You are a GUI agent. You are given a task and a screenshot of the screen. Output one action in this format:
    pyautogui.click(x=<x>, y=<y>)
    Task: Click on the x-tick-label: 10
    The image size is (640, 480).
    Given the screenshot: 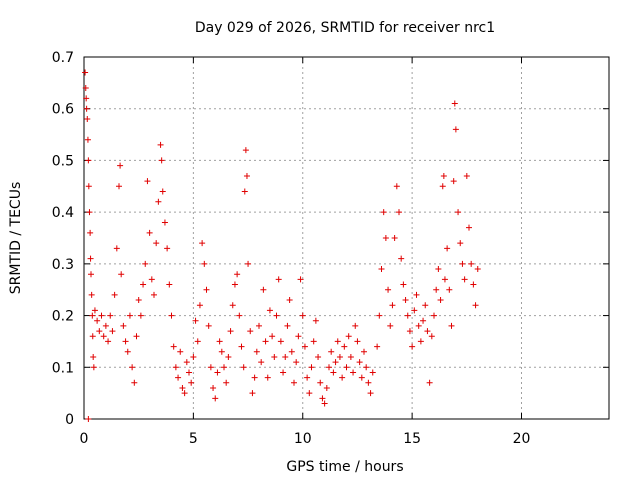 What is the action you would take?
    pyautogui.click(x=303, y=439)
    